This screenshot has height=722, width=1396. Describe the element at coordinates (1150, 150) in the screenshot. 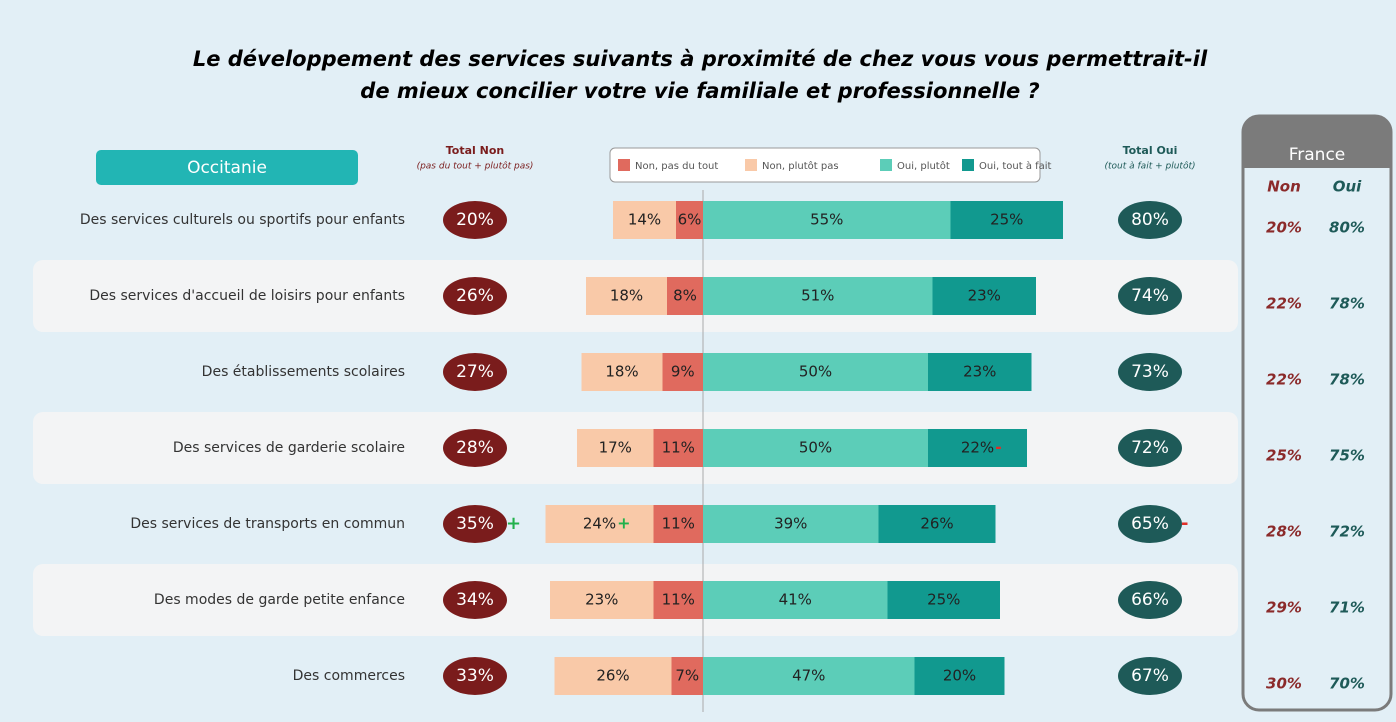

I see `total-oui-title: Total Oui` at that location.